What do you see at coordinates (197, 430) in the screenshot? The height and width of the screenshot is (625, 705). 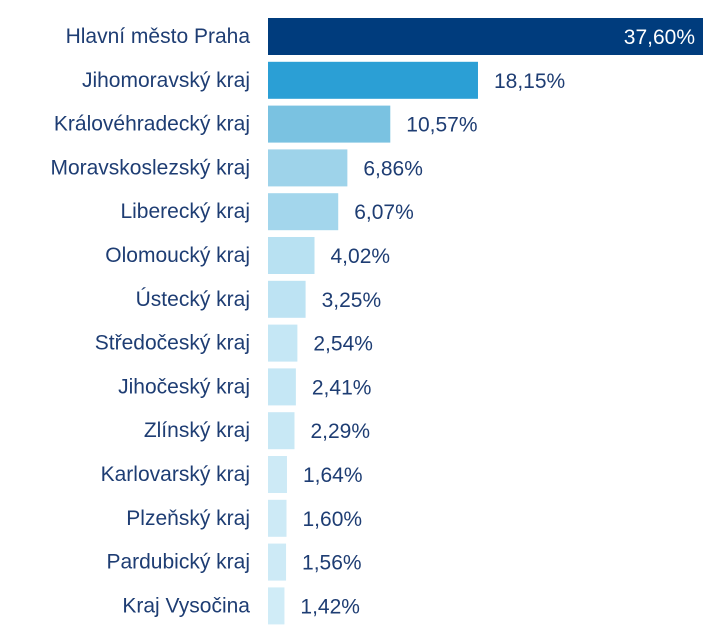 I see `category-label: Zlínský kraj` at bounding box center [197, 430].